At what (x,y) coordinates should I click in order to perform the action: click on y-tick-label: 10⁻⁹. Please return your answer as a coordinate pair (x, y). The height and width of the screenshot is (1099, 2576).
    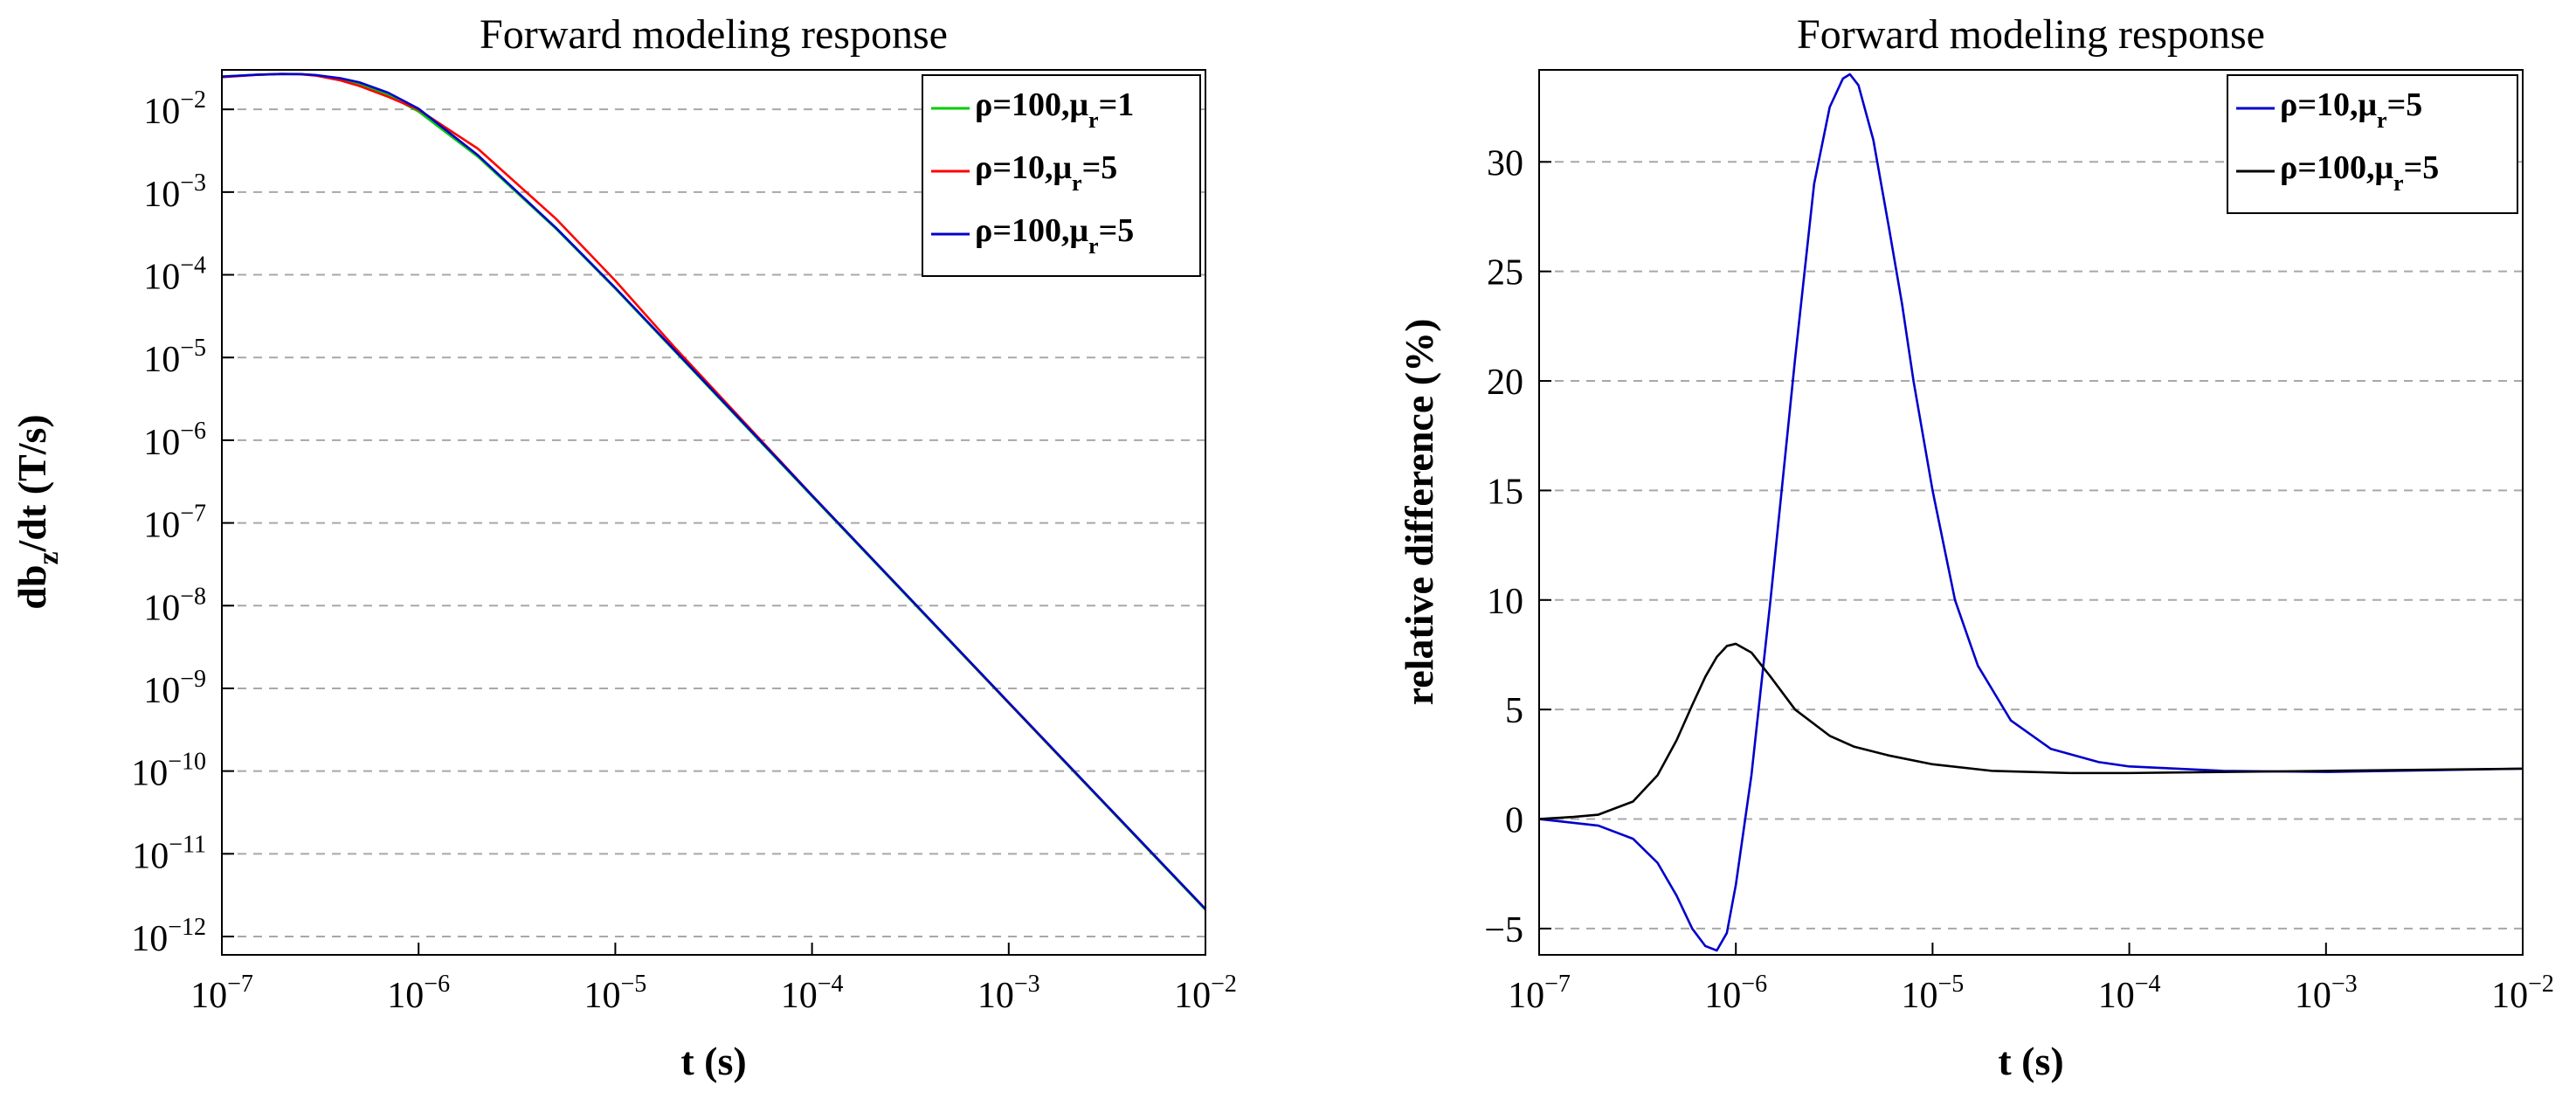
    Looking at the image, I should click on (174, 688).